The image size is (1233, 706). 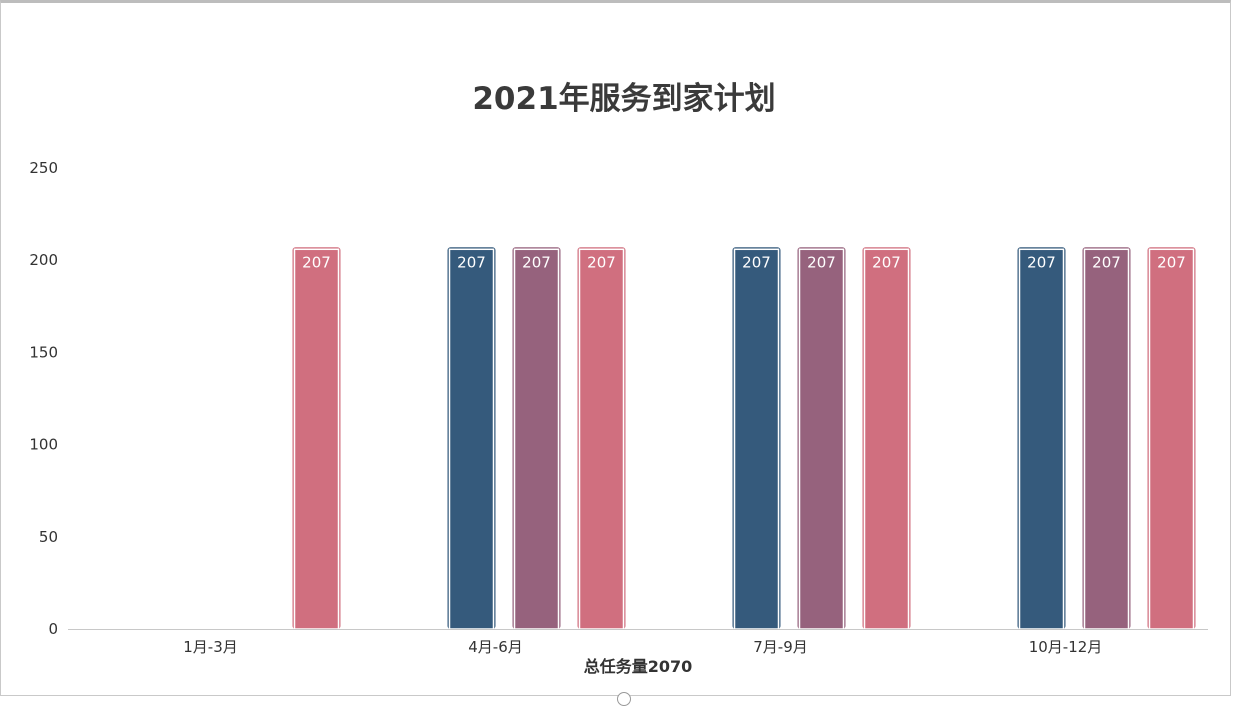 What do you see at coordinates (623, 99) in the screenshot?
I see `chart-title: 2021年服务到家计划` at bounding box center [623, 99].